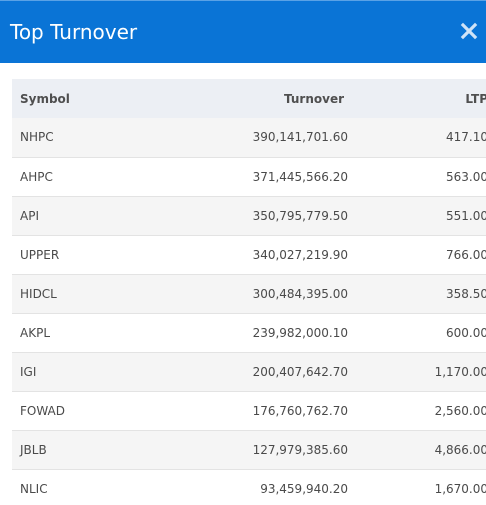  Describe the element at coordinates (466, 332) in the screenshot. I see `ltp-cell: 600.00` at that location.